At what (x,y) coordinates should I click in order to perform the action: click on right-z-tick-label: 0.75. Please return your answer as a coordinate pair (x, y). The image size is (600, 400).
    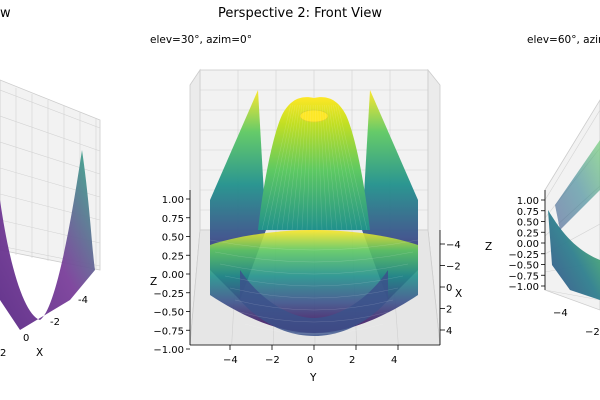
    Looking at the image, I should click on (528, 212).